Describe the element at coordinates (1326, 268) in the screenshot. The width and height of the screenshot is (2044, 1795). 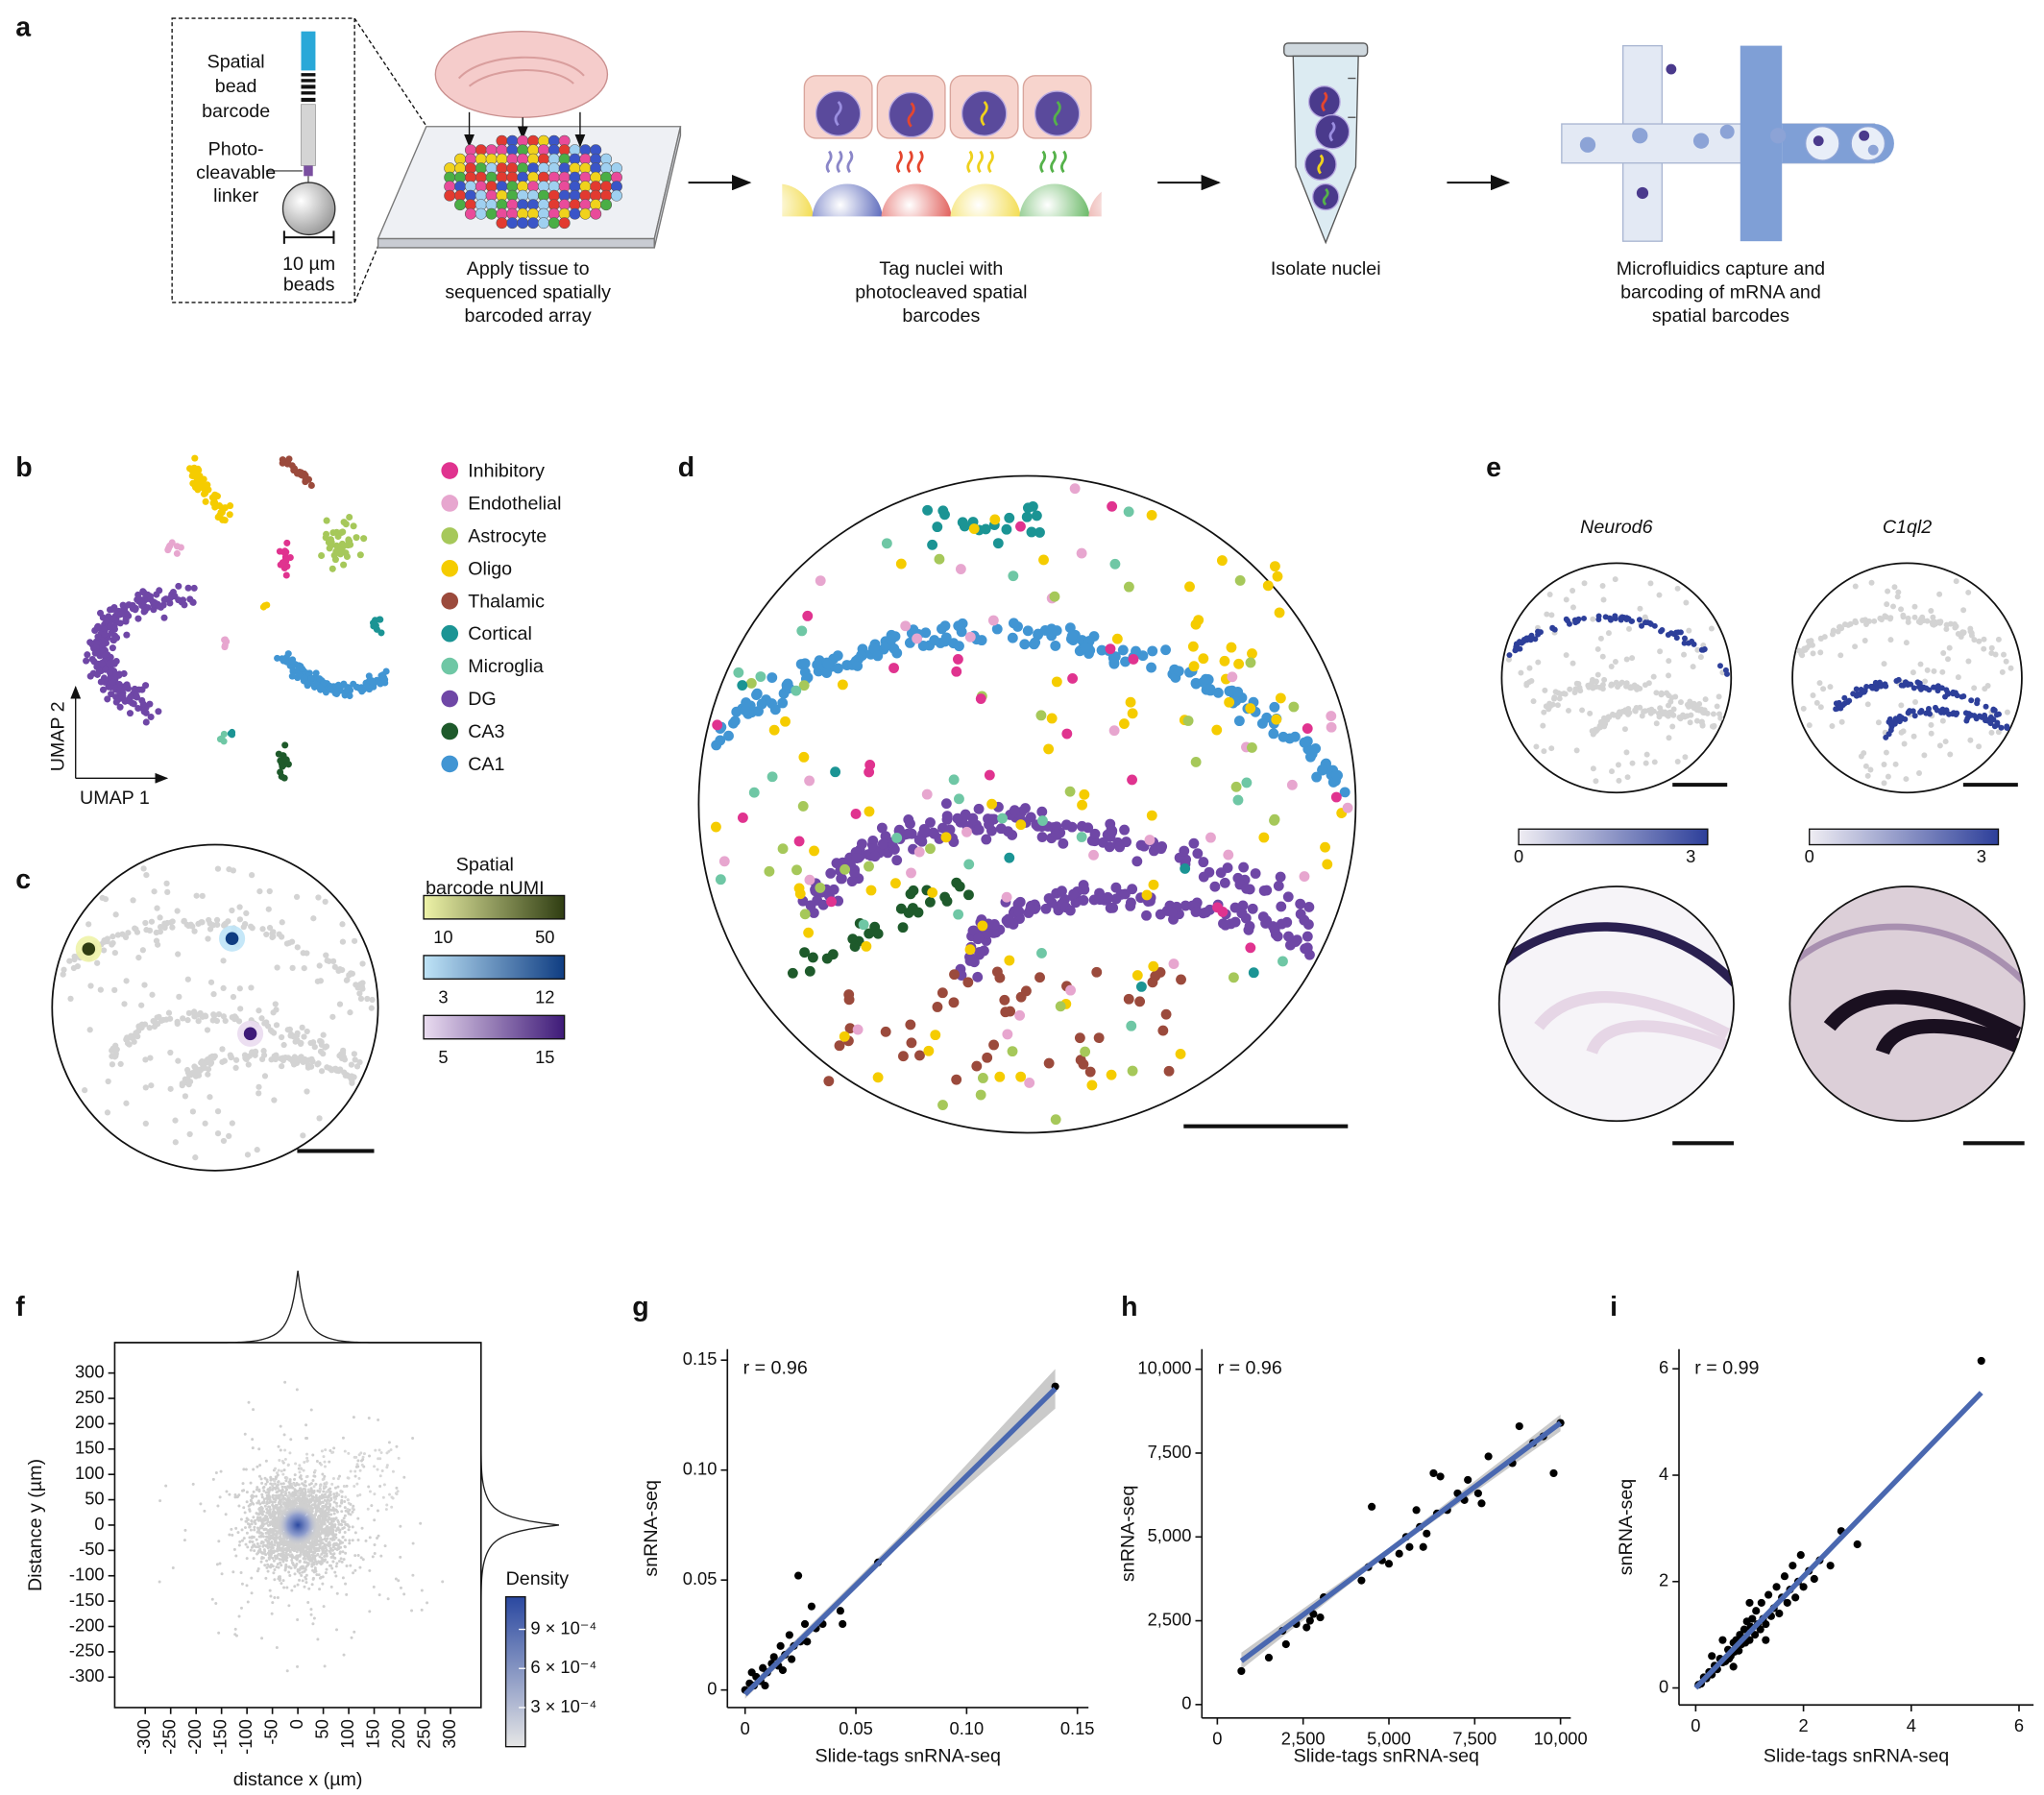
I see `step-label: Isolate nuclei` at that location.